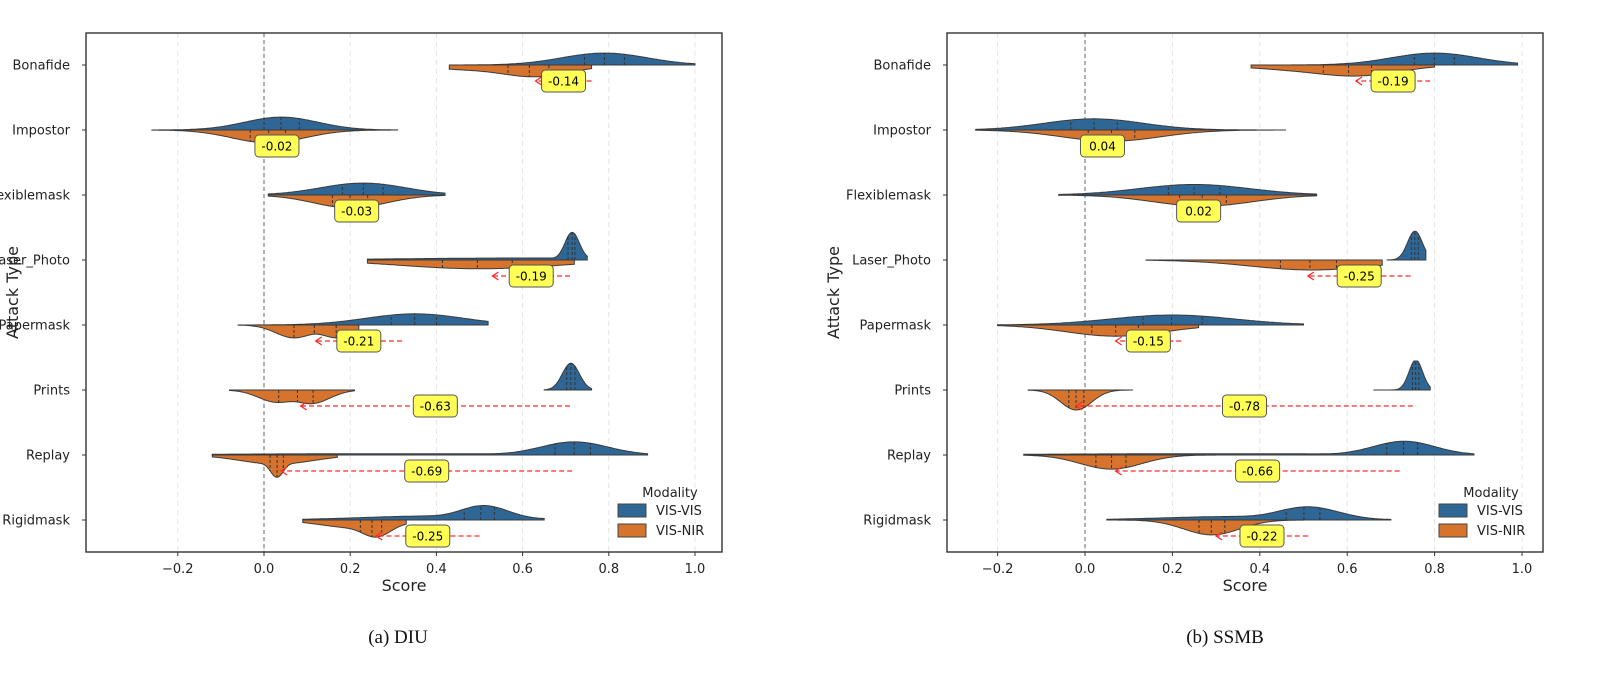 The width and height of the screenshot is (1624, 685). What do you see at coordinates (902, 131) in the screenshot?
I see `category-label: Impostor` at bounding box center [902, 131].